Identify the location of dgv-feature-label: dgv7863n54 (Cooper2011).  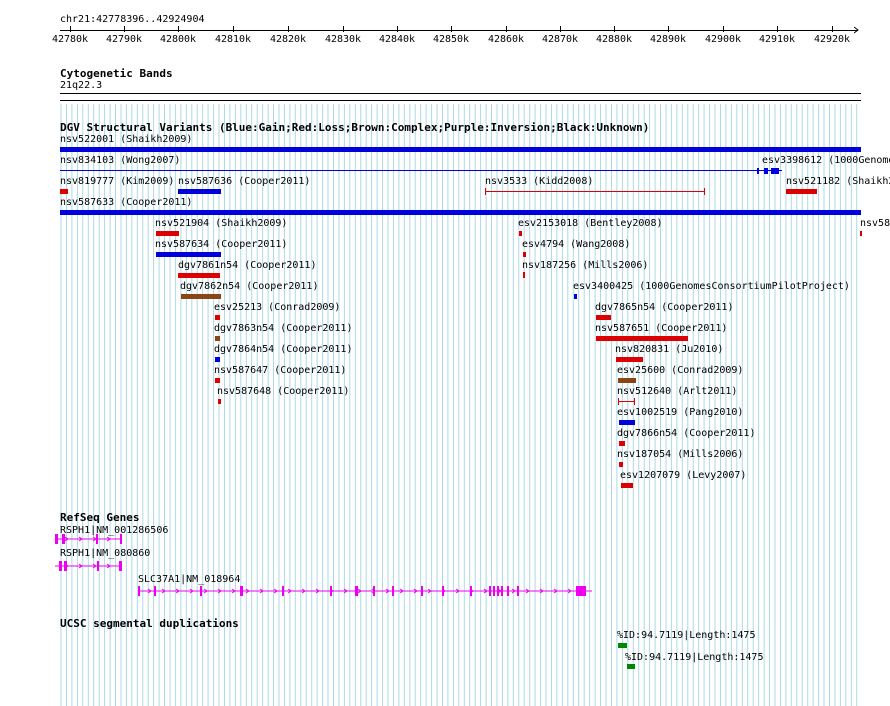
(283, 328).